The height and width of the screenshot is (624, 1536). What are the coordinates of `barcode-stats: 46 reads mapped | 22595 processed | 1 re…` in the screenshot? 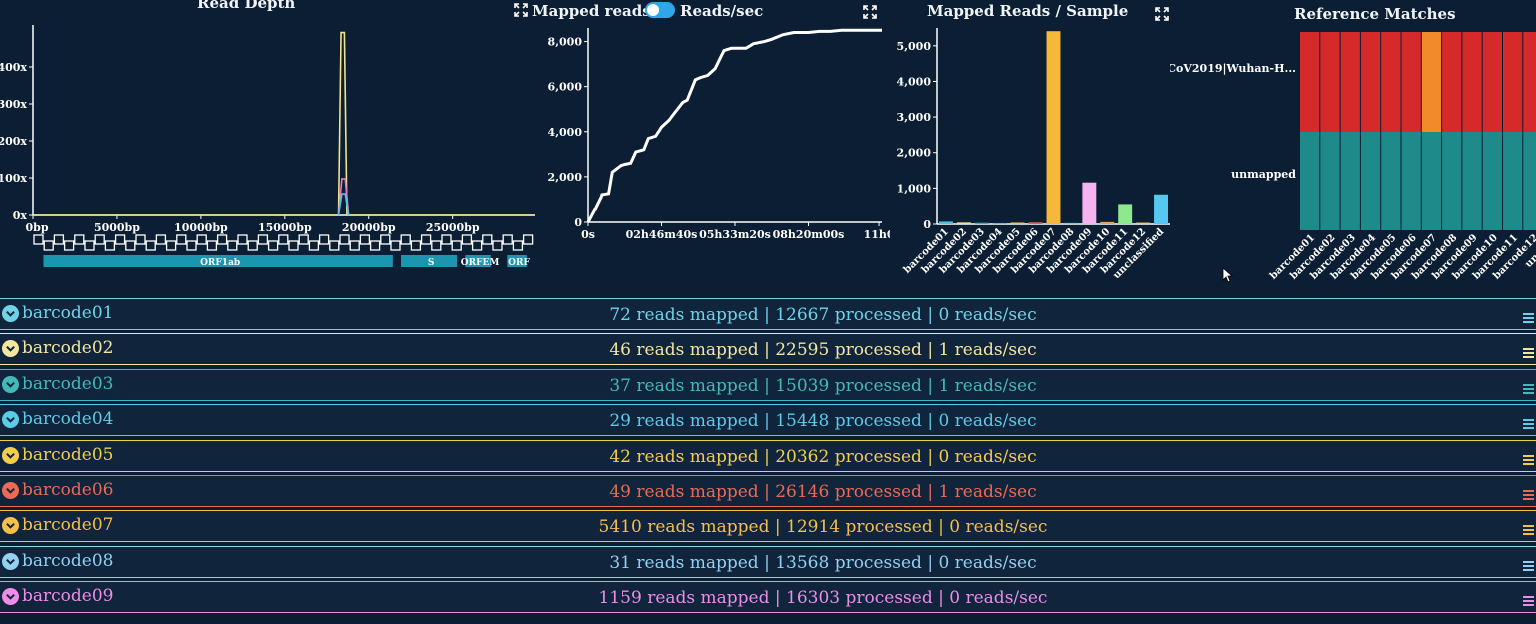 It's located at (823, 350).